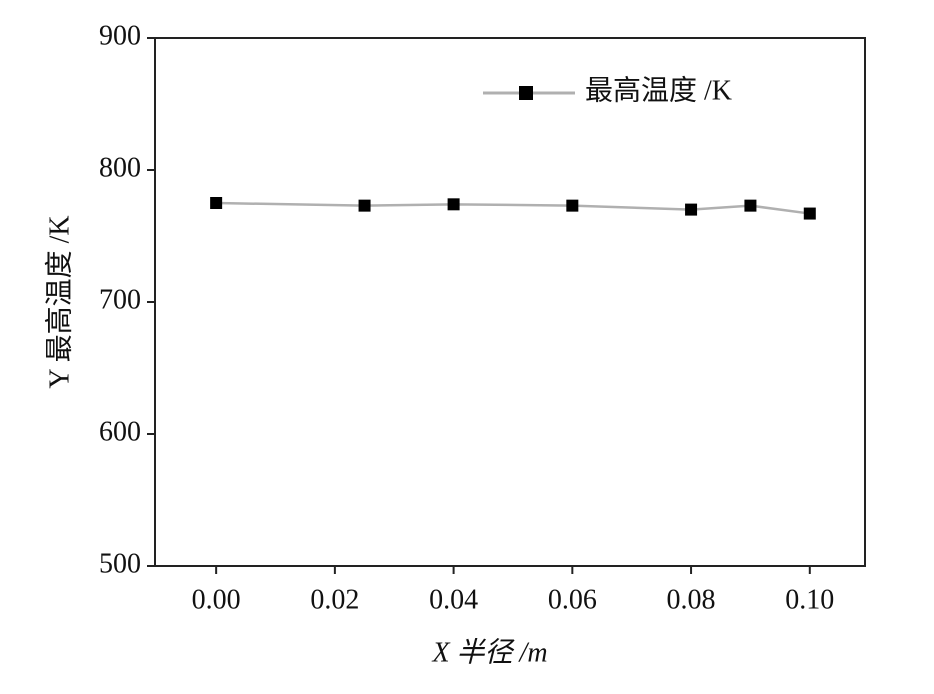 The width and height of the screenshot is (934, 694). Describe the element at coordinates (691, 599) in the screenshot. I see `x-tick-label: 0.08` at that location.